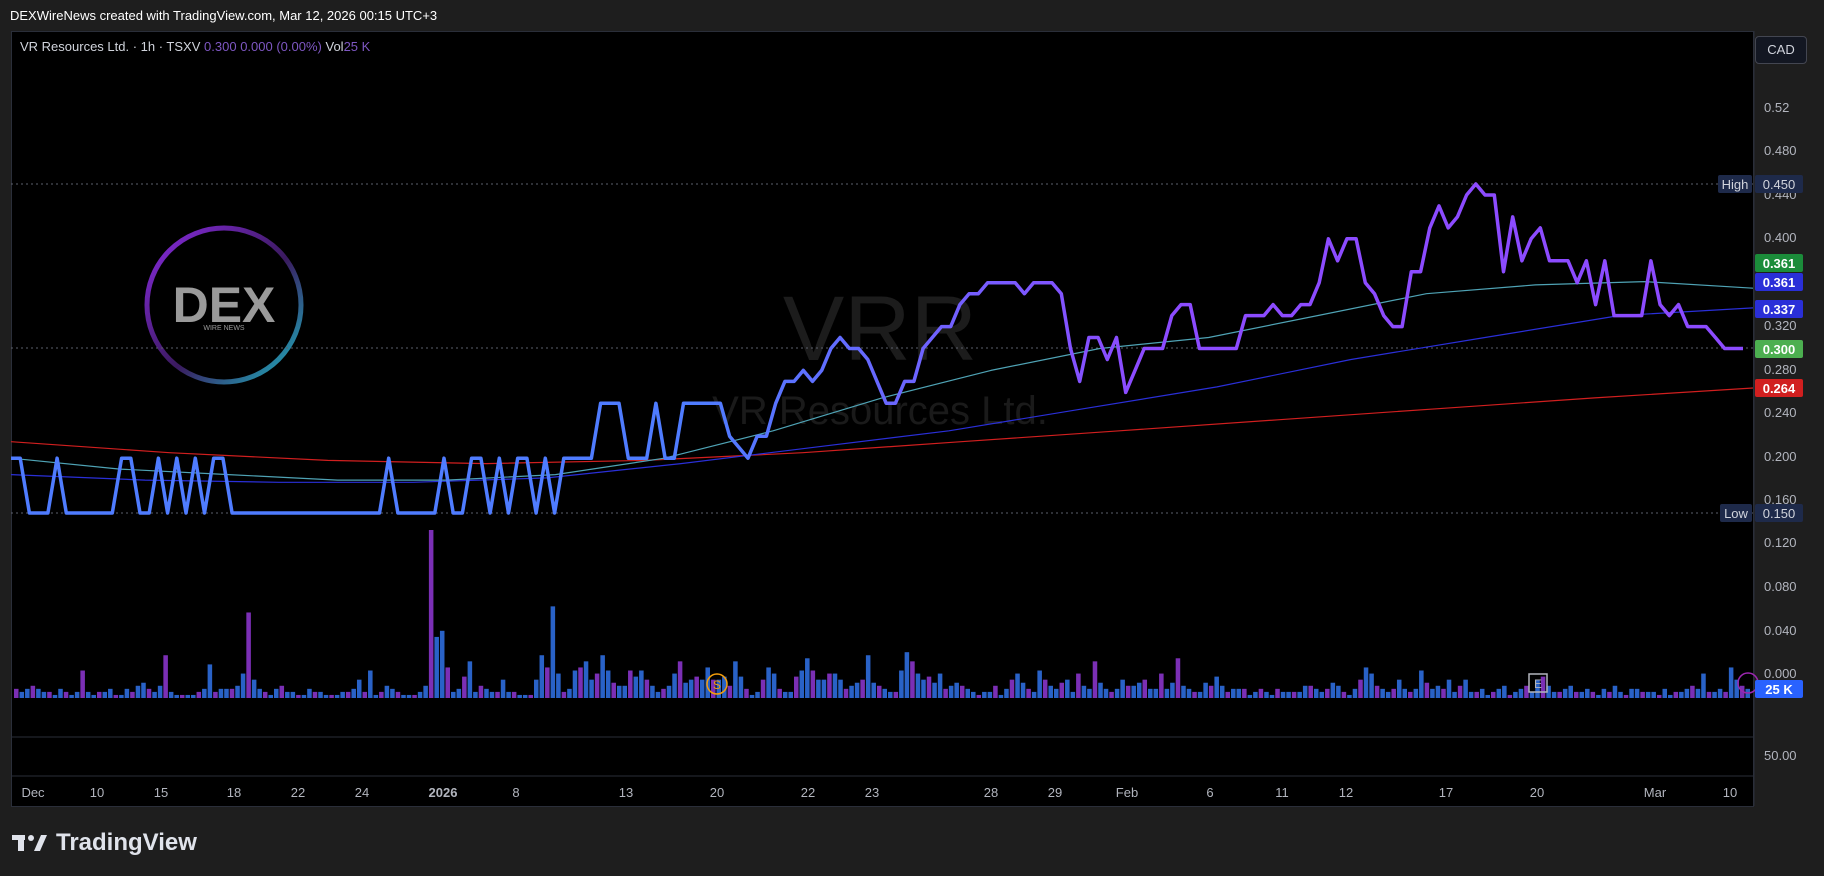  I want to click on x-tick-label: Dec, so click(33, 792).